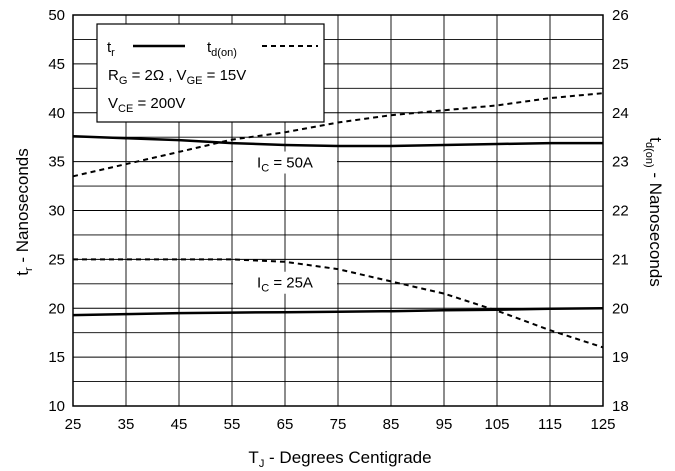 The image size is (675, 471). I want to click on x-tick-label: 45, so click(179, 424).